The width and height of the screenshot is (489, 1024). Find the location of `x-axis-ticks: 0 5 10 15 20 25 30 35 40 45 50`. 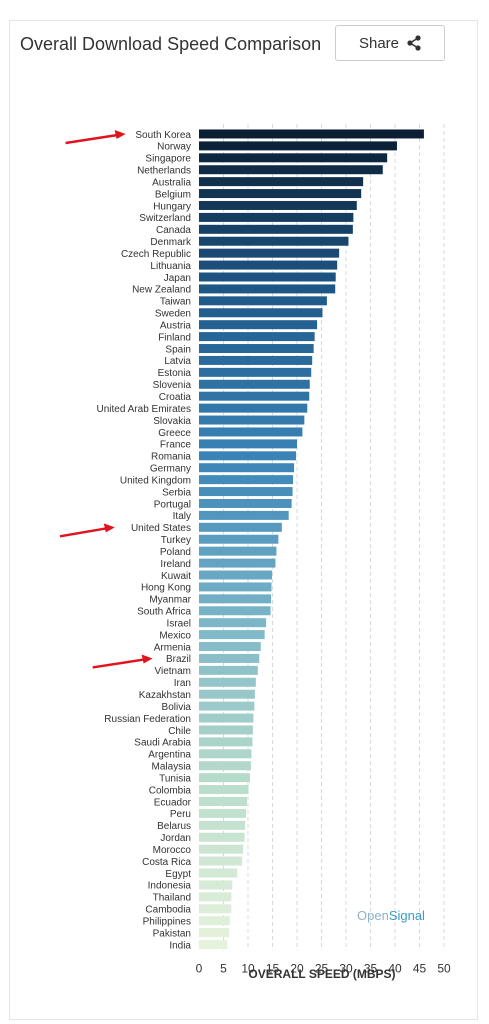

x-axis-ticks: 0 5 10 15 20 25 30 35 40 45 50 is located at coordinates (323, 968).